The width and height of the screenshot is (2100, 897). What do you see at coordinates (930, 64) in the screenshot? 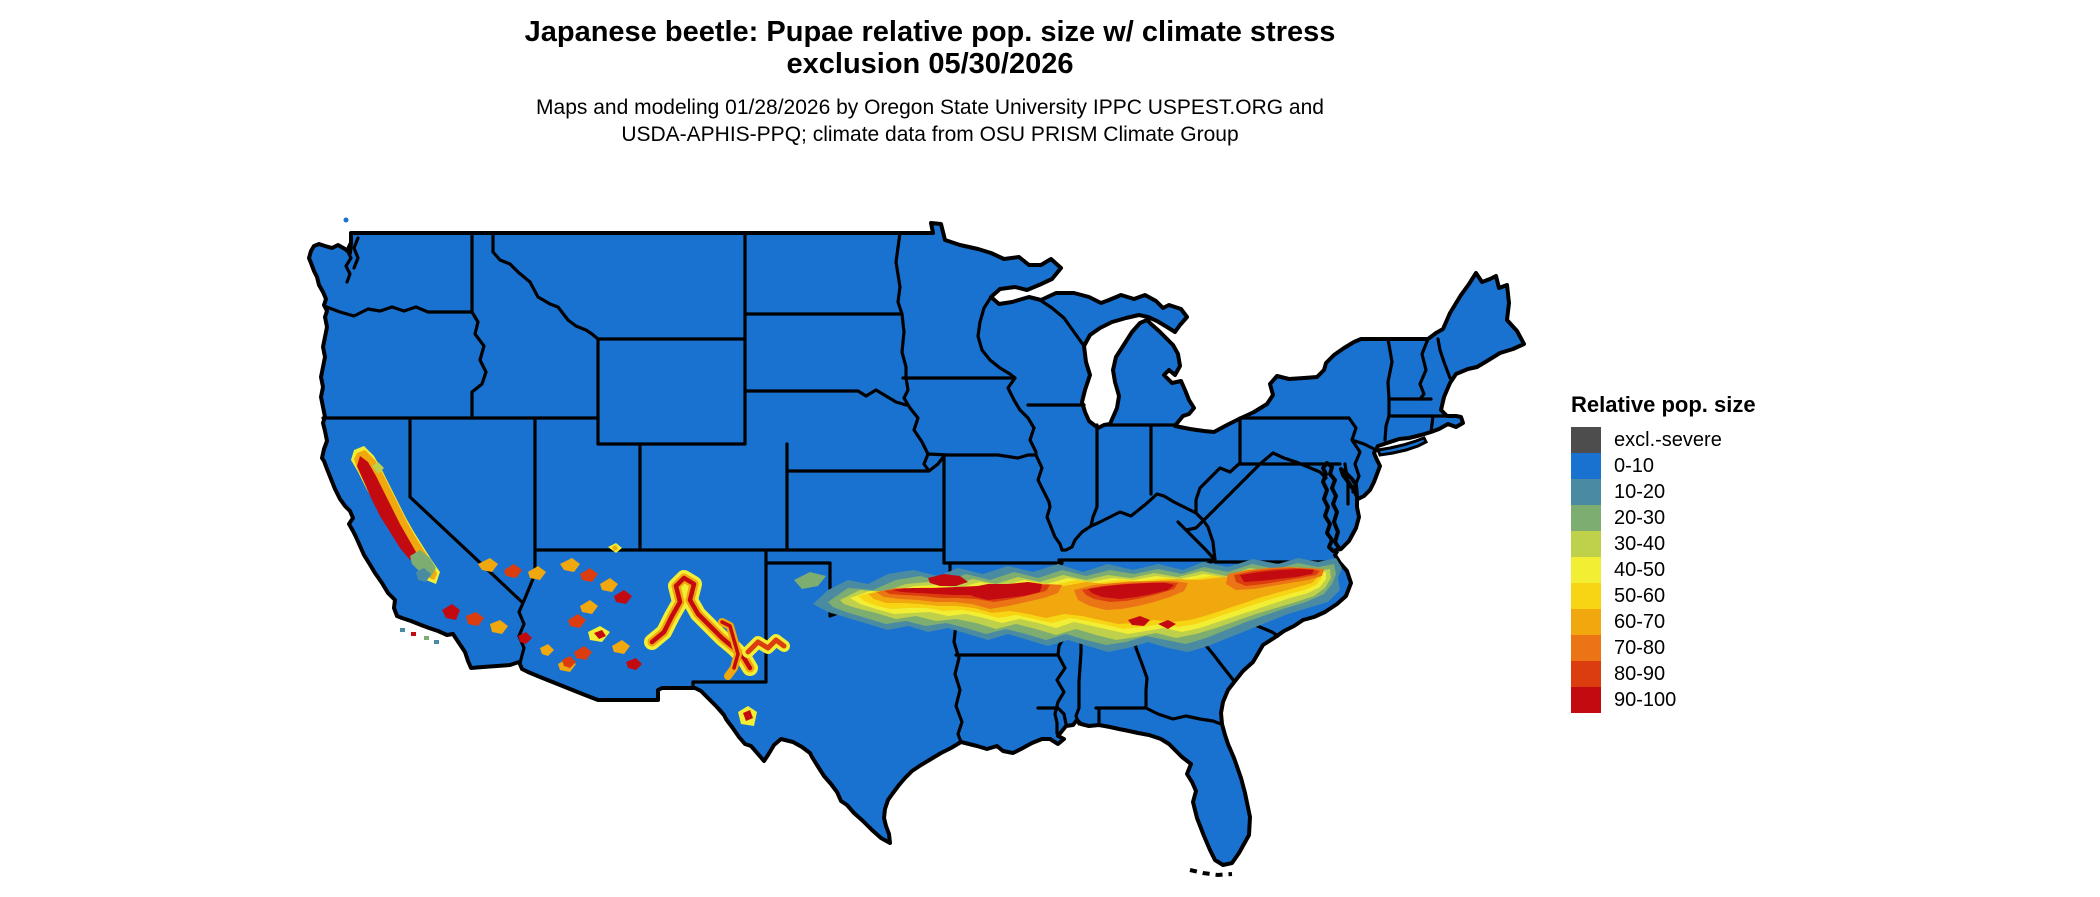
I see `map-title-line2: exclusion 05/30/2026` at bounding box center [930, 64].